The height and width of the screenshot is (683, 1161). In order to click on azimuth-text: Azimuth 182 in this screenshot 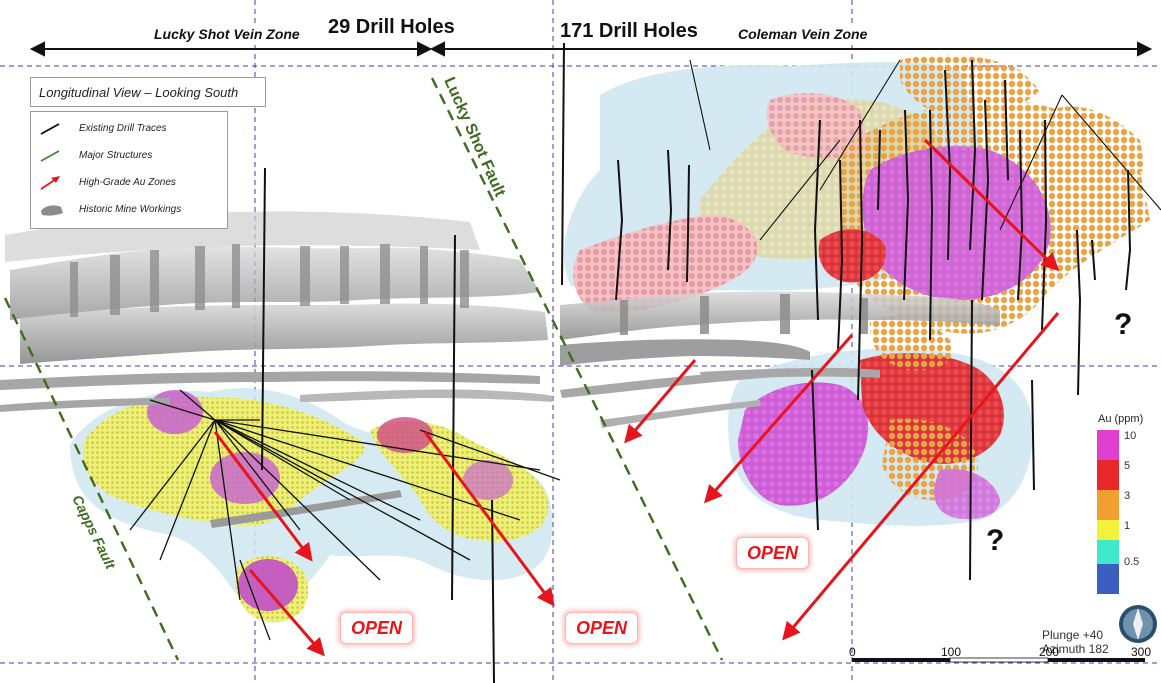, I will do `click(1075, 649)`.